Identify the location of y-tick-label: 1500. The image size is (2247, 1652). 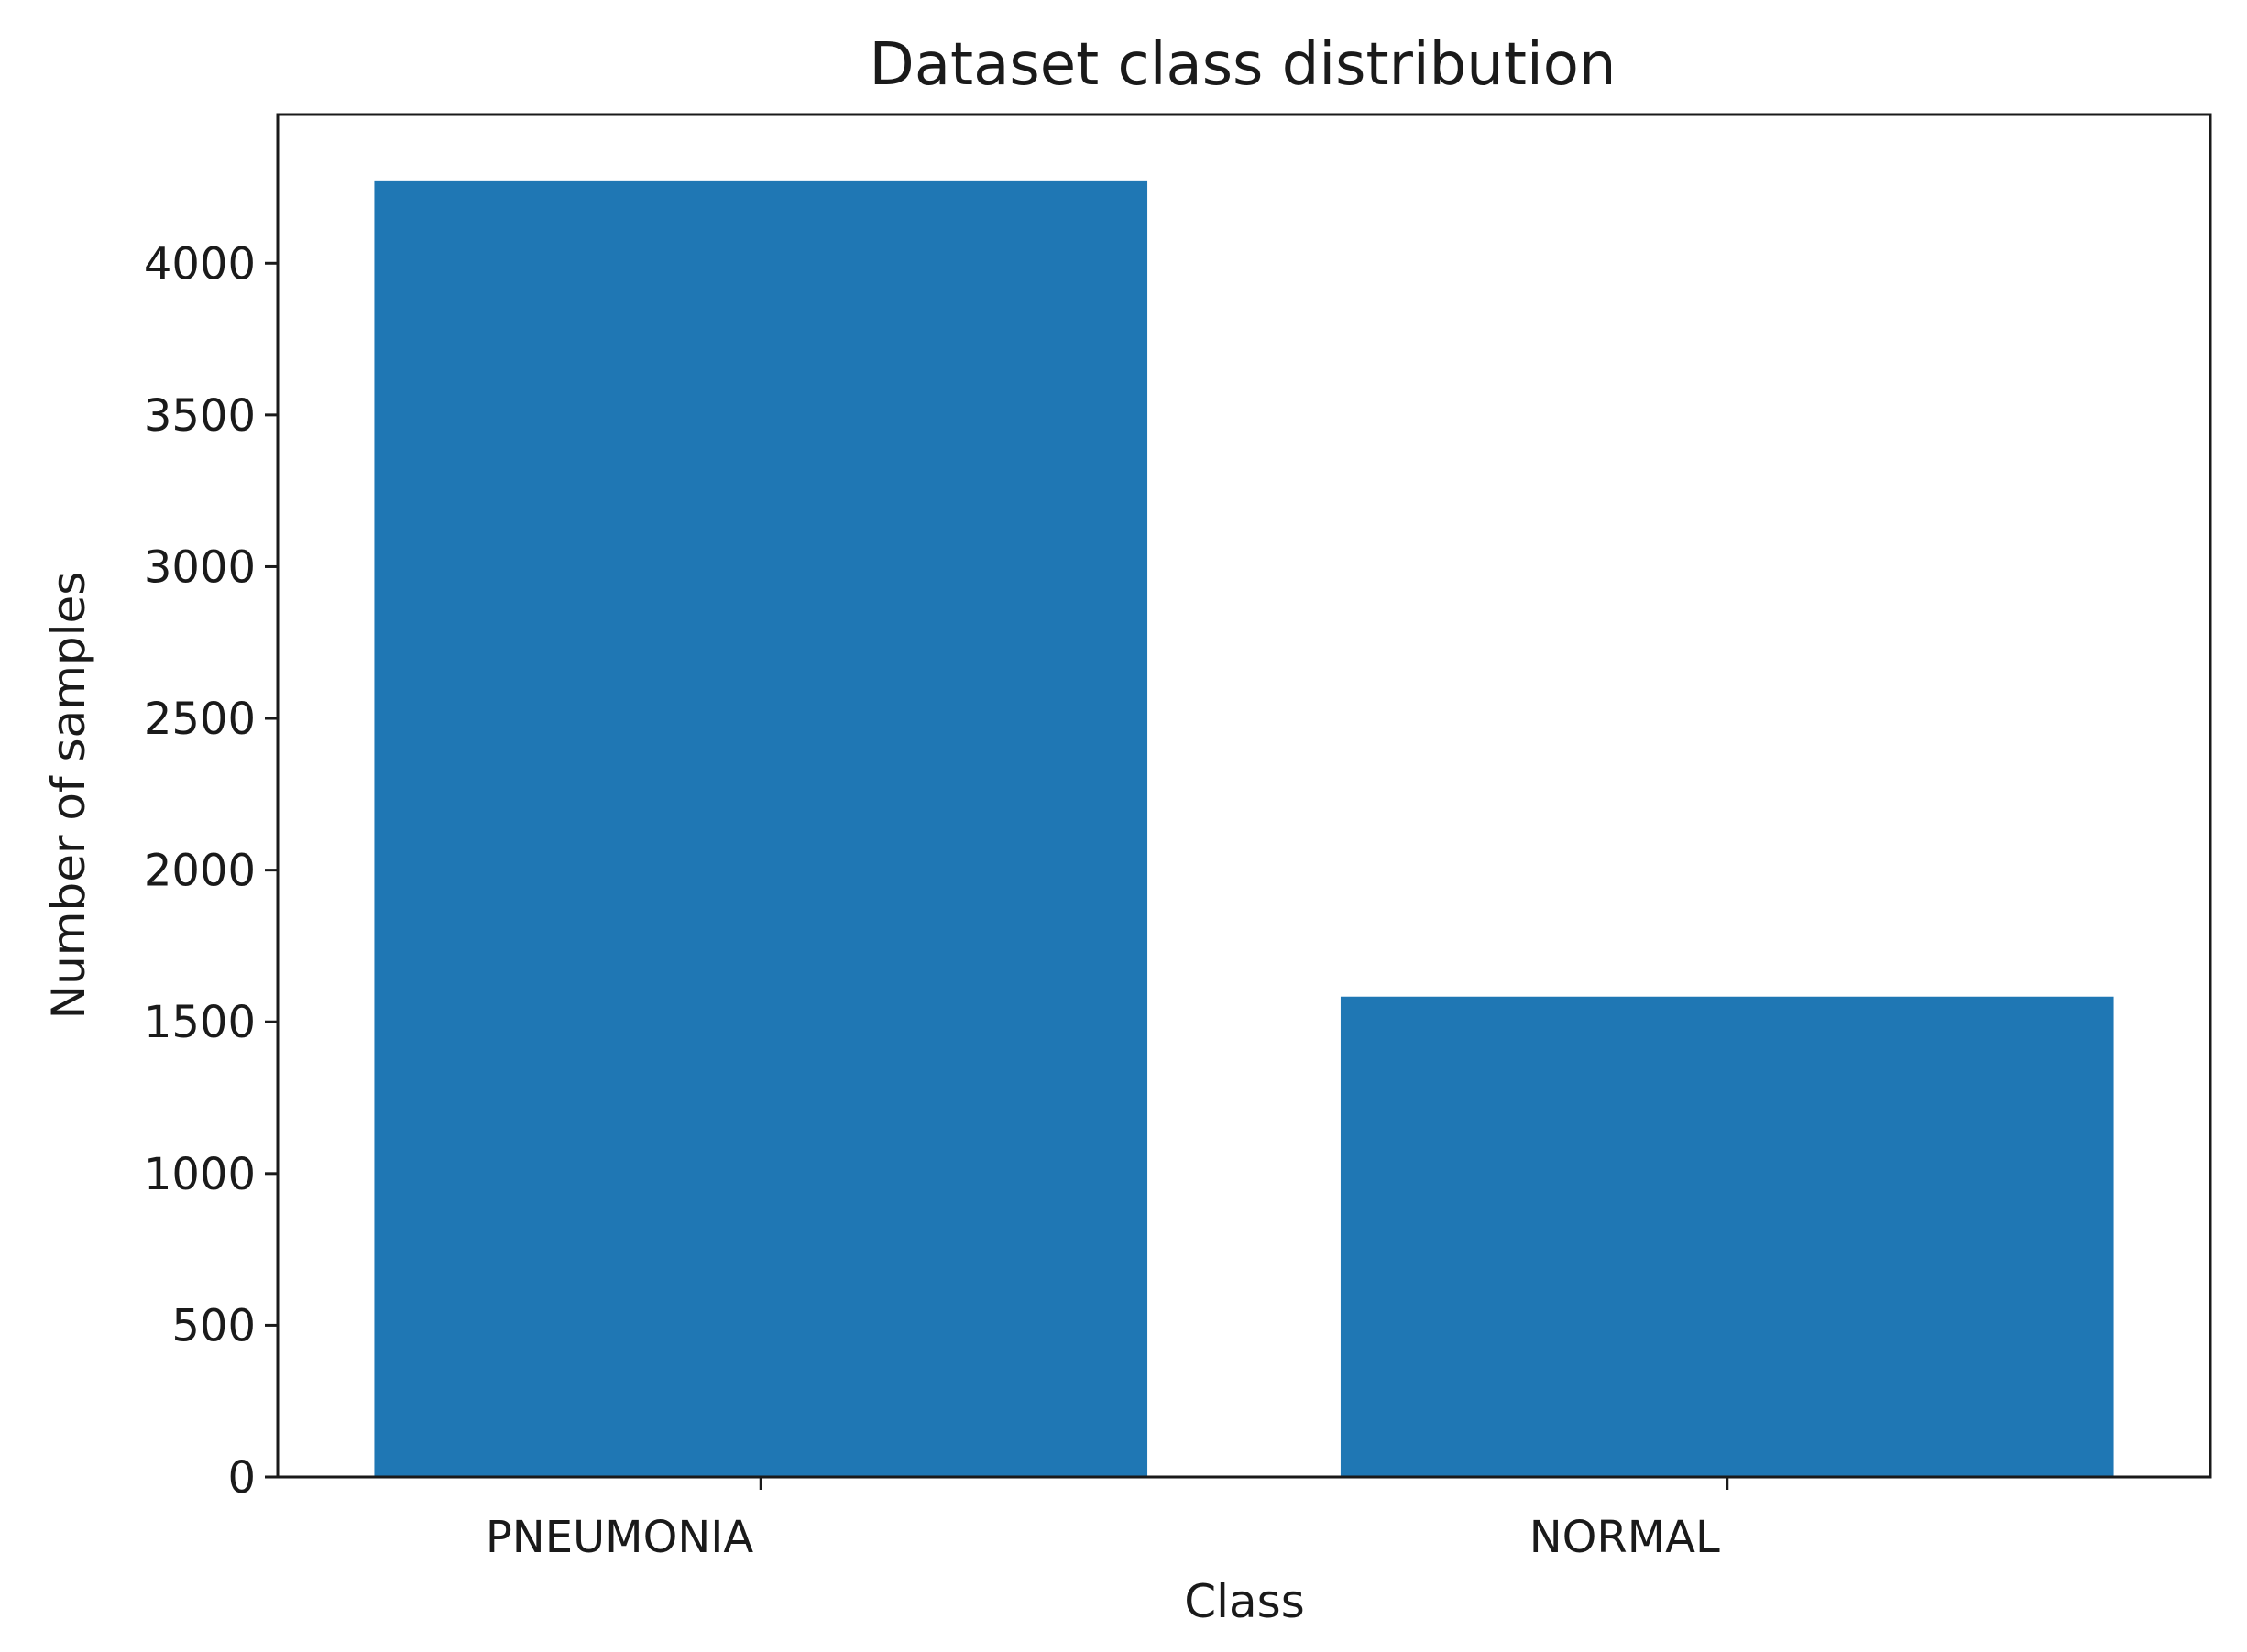
(200, 1022).